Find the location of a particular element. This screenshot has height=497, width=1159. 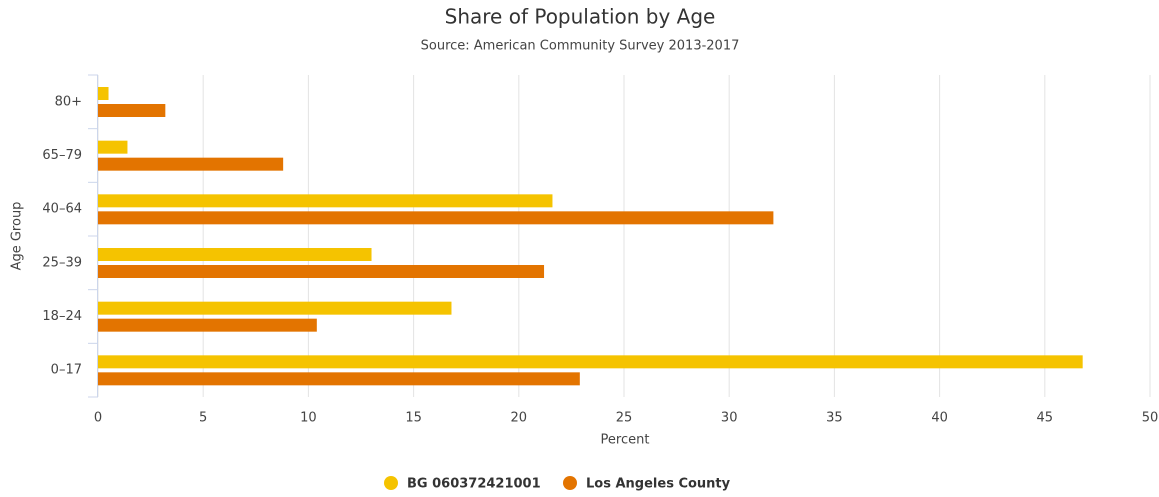

y-tick-label: 40–64 is located at coordinates (62, 209).